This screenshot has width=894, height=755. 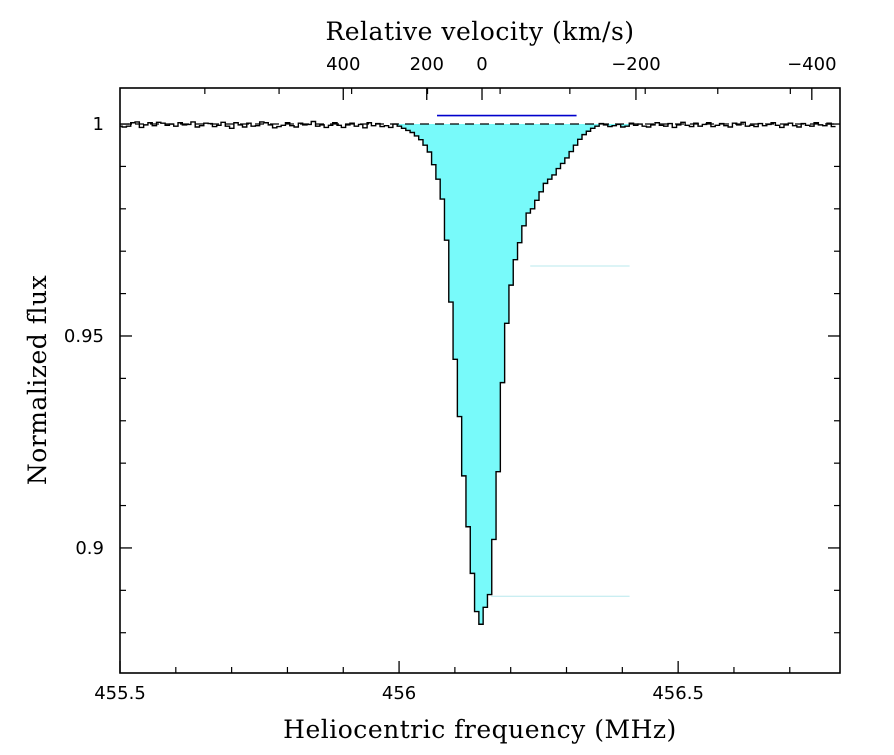 What do you see at coordinates (98, 124) in the screenshot?
I see `y-tick-label: 1` at bounding box center [98, 124].